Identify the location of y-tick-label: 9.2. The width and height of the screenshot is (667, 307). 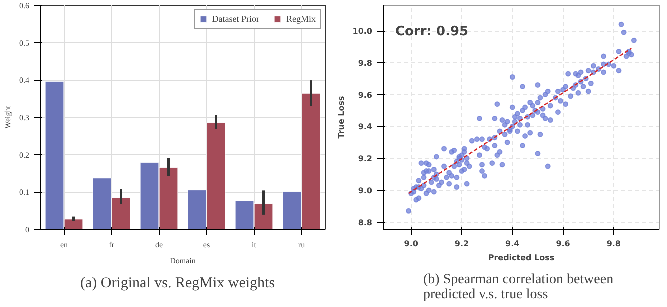
(365, 159).